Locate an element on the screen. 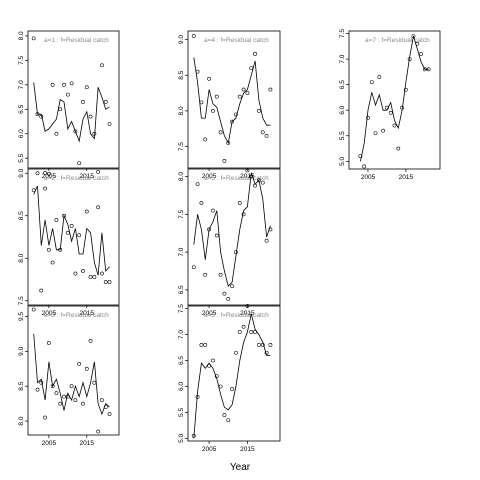  panel-label: a=5 : f=Residual catch is located at coordinates (236, 178).